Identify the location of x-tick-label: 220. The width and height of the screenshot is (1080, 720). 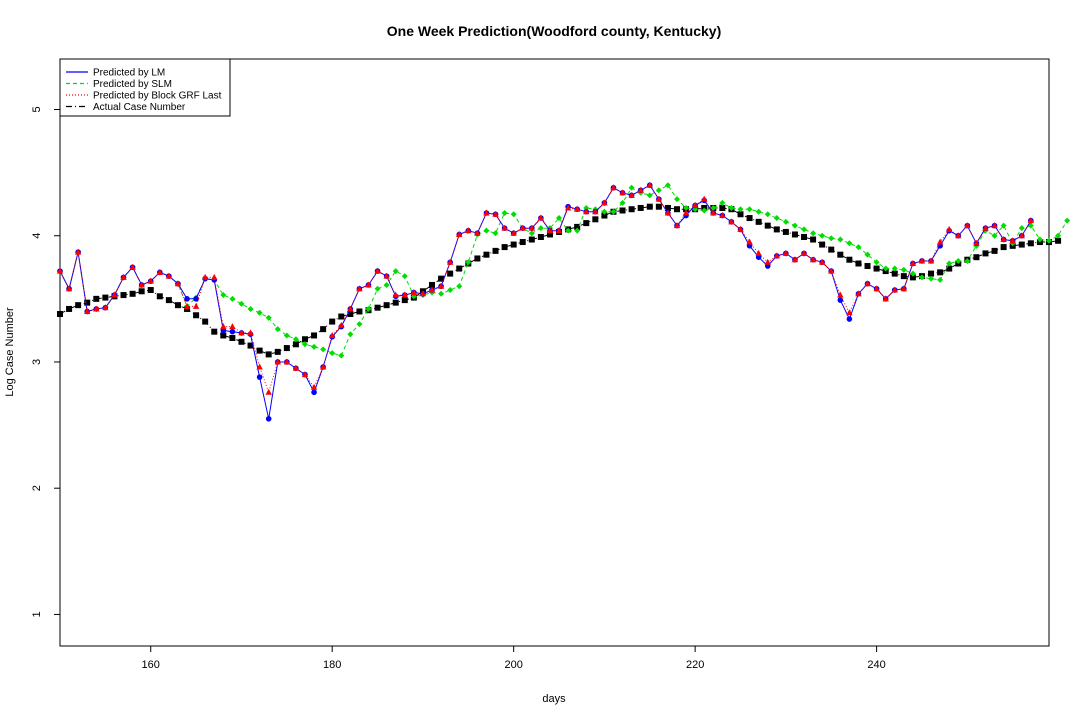
(695, 665).